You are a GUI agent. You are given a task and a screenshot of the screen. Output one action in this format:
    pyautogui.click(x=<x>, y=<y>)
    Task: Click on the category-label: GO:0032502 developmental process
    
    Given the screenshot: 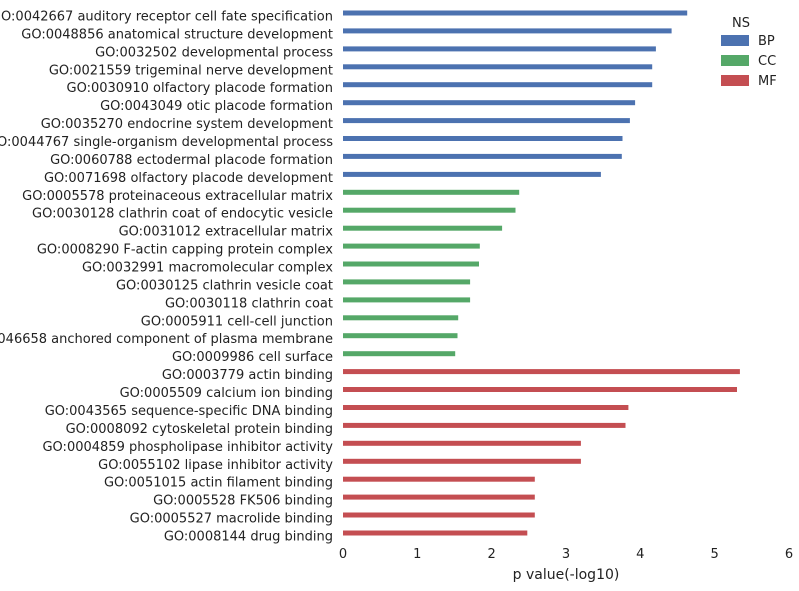 What is the action you would take?
    pyautogui.click(x=214, y=52)
    